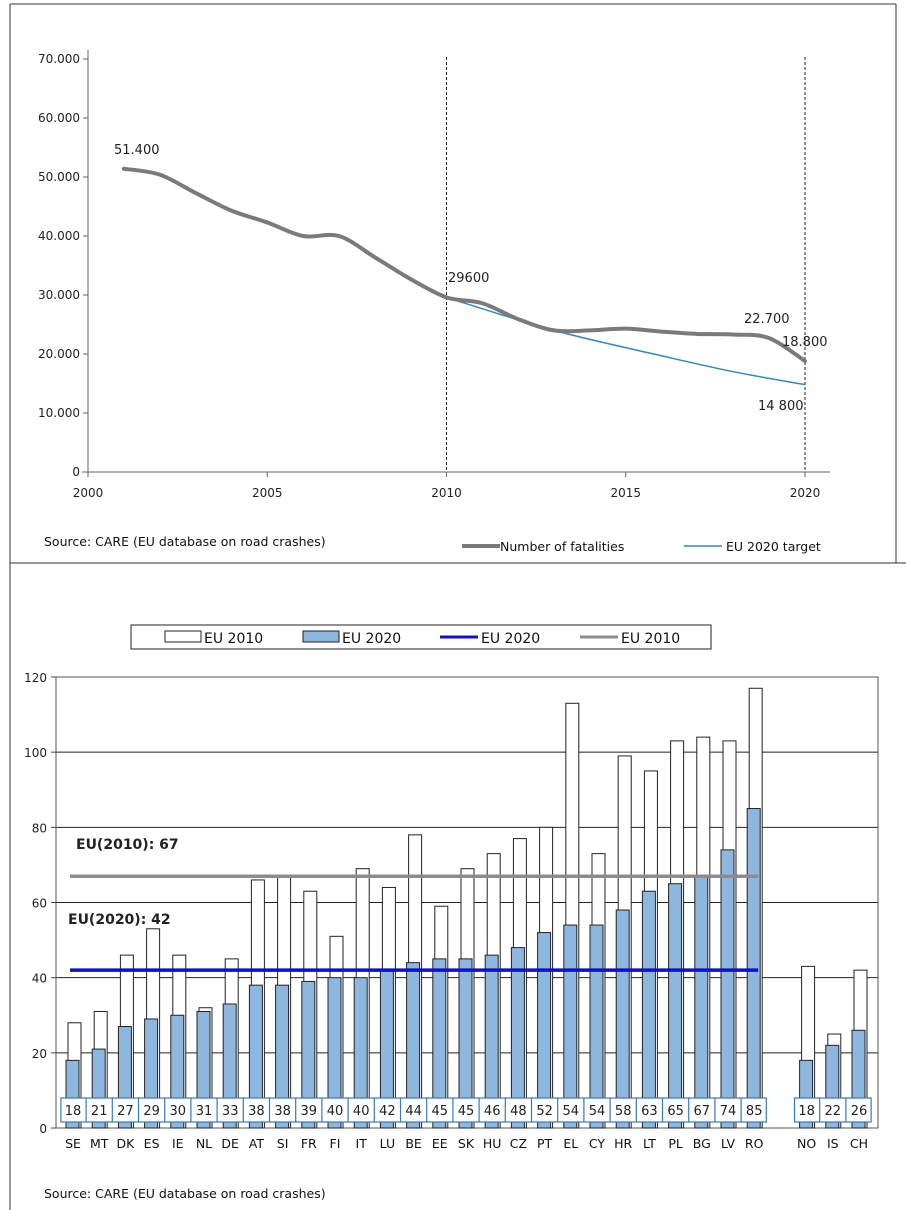 This screenshot has height=1210, width=906. Describe the element at coordinates (125, 1143) in the screenshot. I see `category-label-dk: DK` at that location.